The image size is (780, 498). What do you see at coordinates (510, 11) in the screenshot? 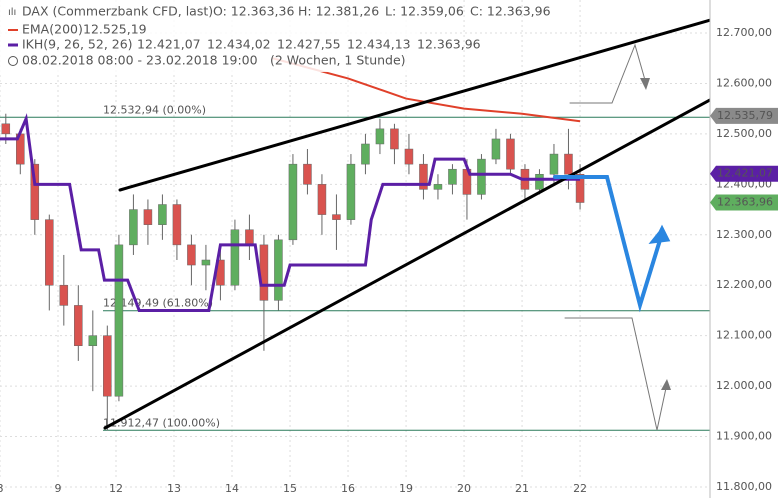
I see `ohlc: C: 12.363,96` at bounding box center [510, 11].